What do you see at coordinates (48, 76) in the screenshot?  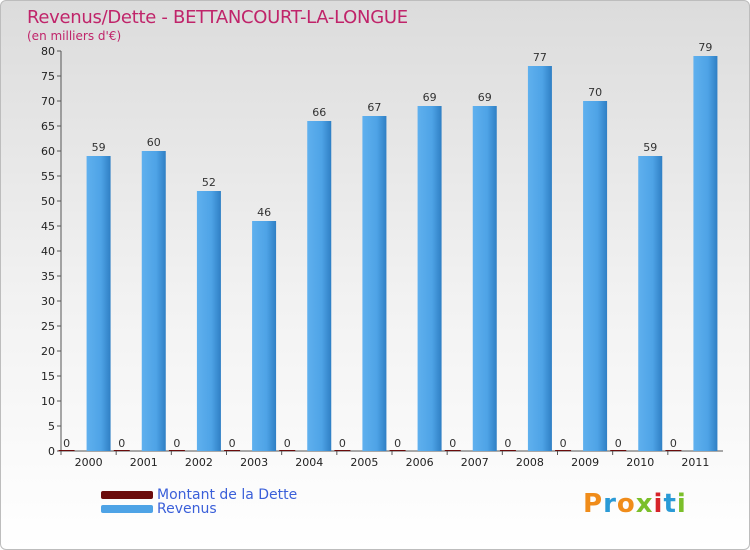 I see `y-tick-label: 75` at bounding box center [48, 76].